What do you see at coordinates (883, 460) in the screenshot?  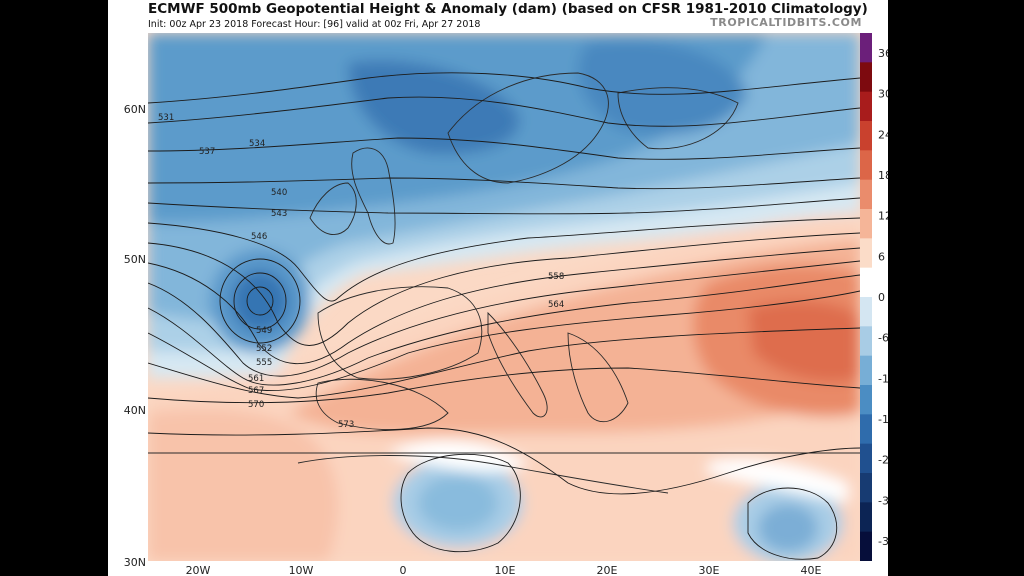 I see `colorbar-label: -24` at bounding box center [883, 460].